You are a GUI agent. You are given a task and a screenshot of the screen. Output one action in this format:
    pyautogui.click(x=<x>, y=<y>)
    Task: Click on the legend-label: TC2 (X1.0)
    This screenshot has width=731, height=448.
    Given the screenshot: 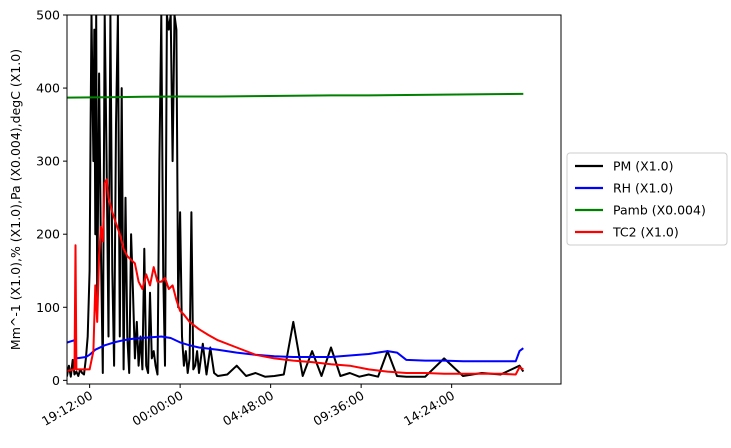 What is the action you would take?
    pyautogui.click(x=645, y=232)
    